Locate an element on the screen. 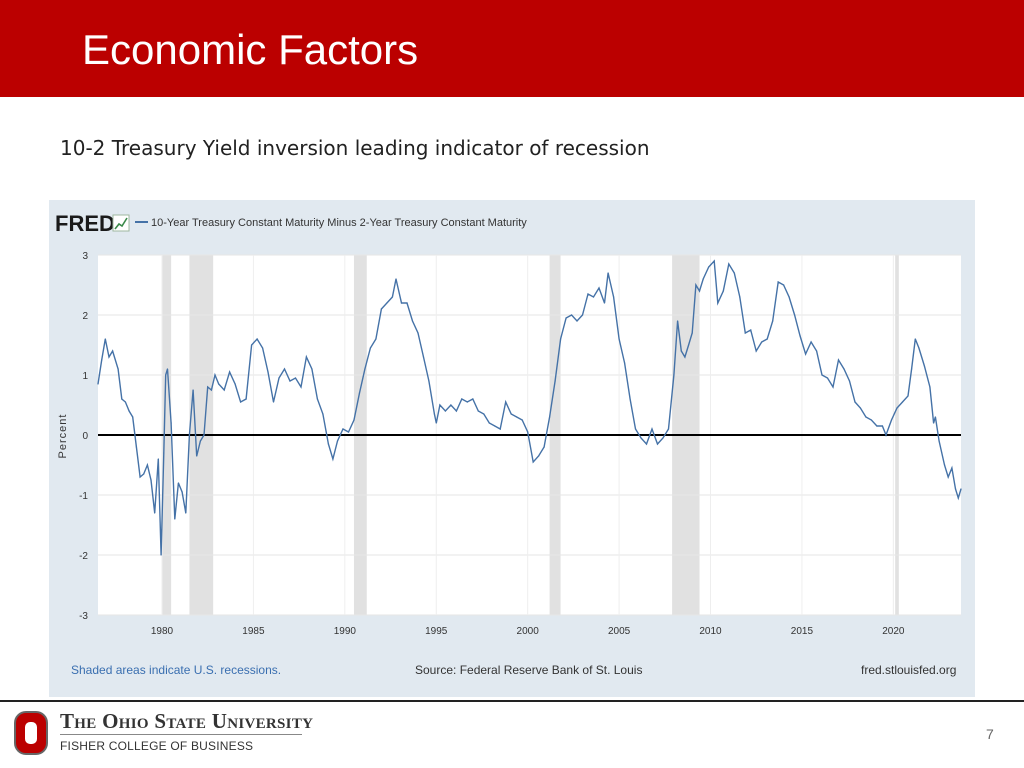 The height and width of the screenshot is (768, 1024). x-tick-label: 2005 is located at coordinates (619, 631).